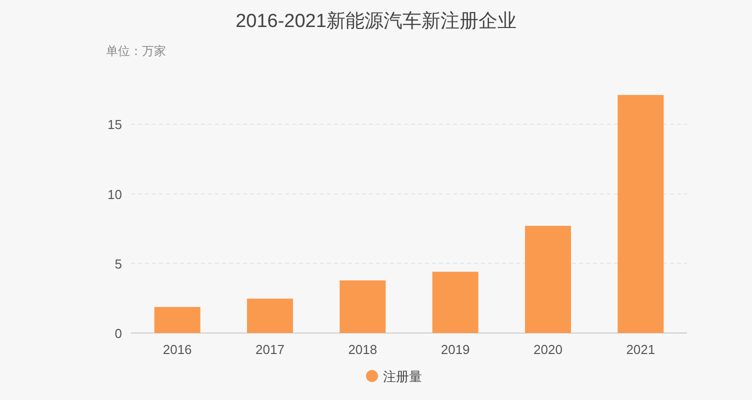 The image size is (752, 400). Describe the element at coordinates (118, 264) in the screenshot. I see `y-tick-label: 5` at that location.